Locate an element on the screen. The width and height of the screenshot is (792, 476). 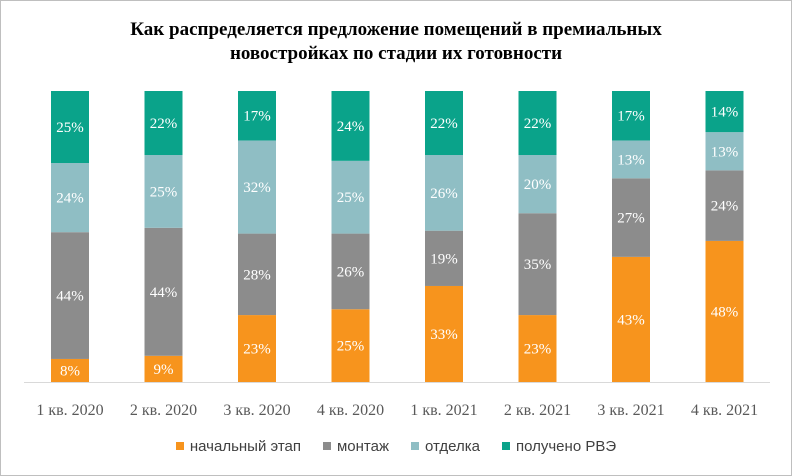
legend-label: отделка is located at coordinates (452, 446).